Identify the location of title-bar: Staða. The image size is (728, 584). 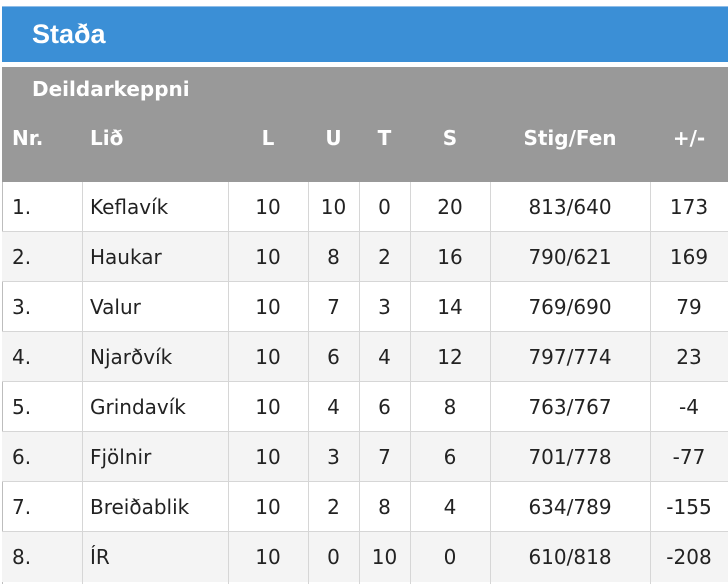
(365, 34).